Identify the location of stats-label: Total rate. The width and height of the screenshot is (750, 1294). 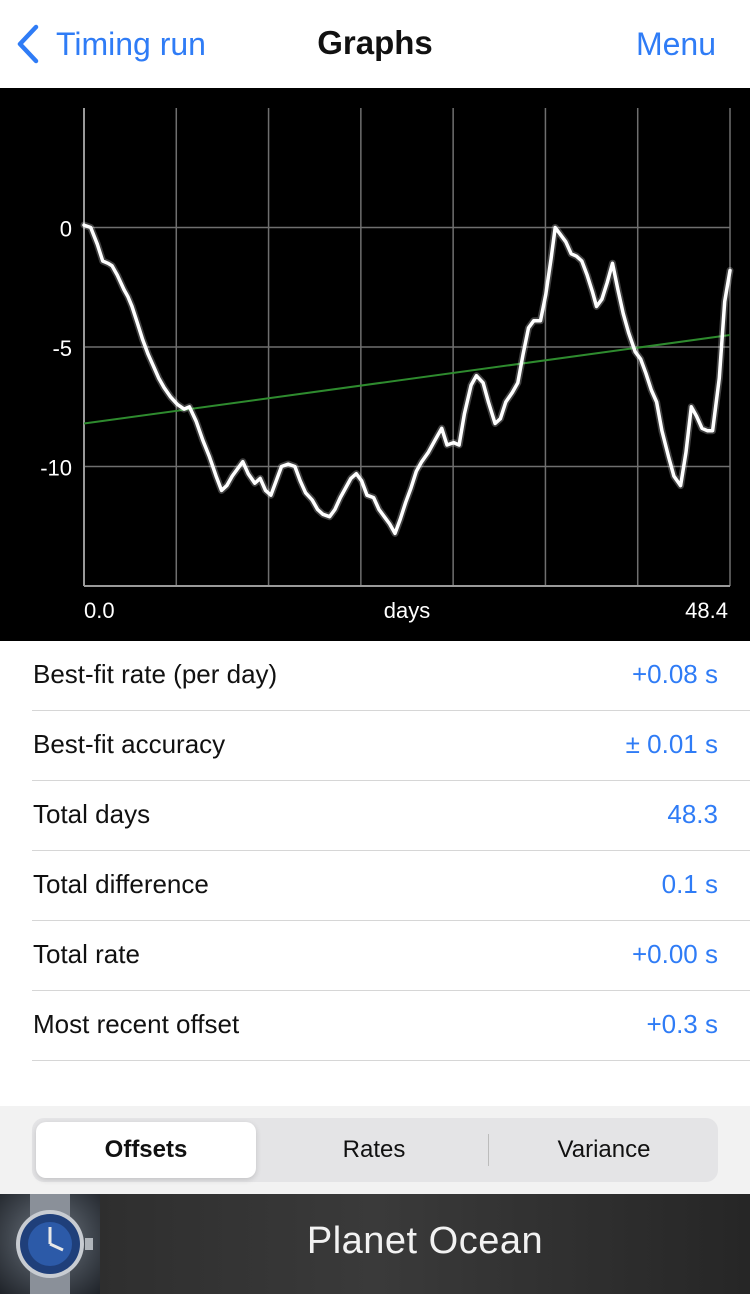
(86, 954).